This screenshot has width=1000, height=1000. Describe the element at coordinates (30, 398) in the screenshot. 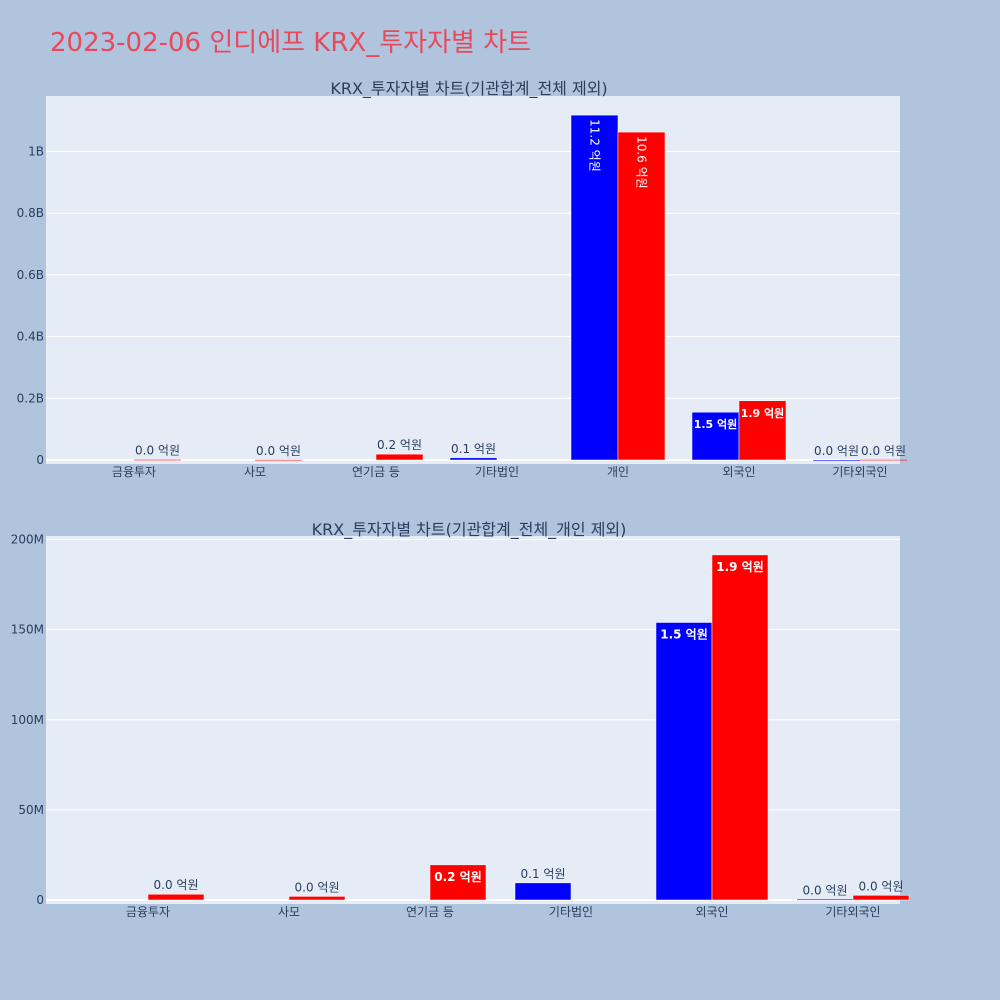

I see `y-tick-label: 0.2B` at that location.